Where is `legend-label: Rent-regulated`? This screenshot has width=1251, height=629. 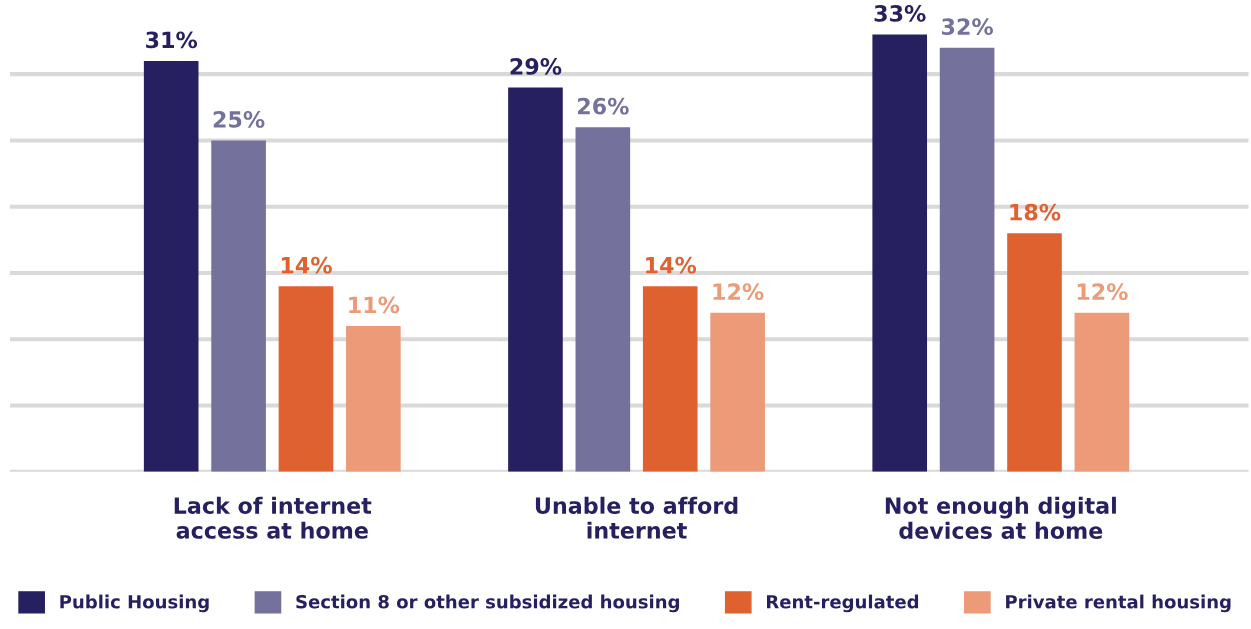
legend-label: Rent-regulated is located at coordinates (843, 603).